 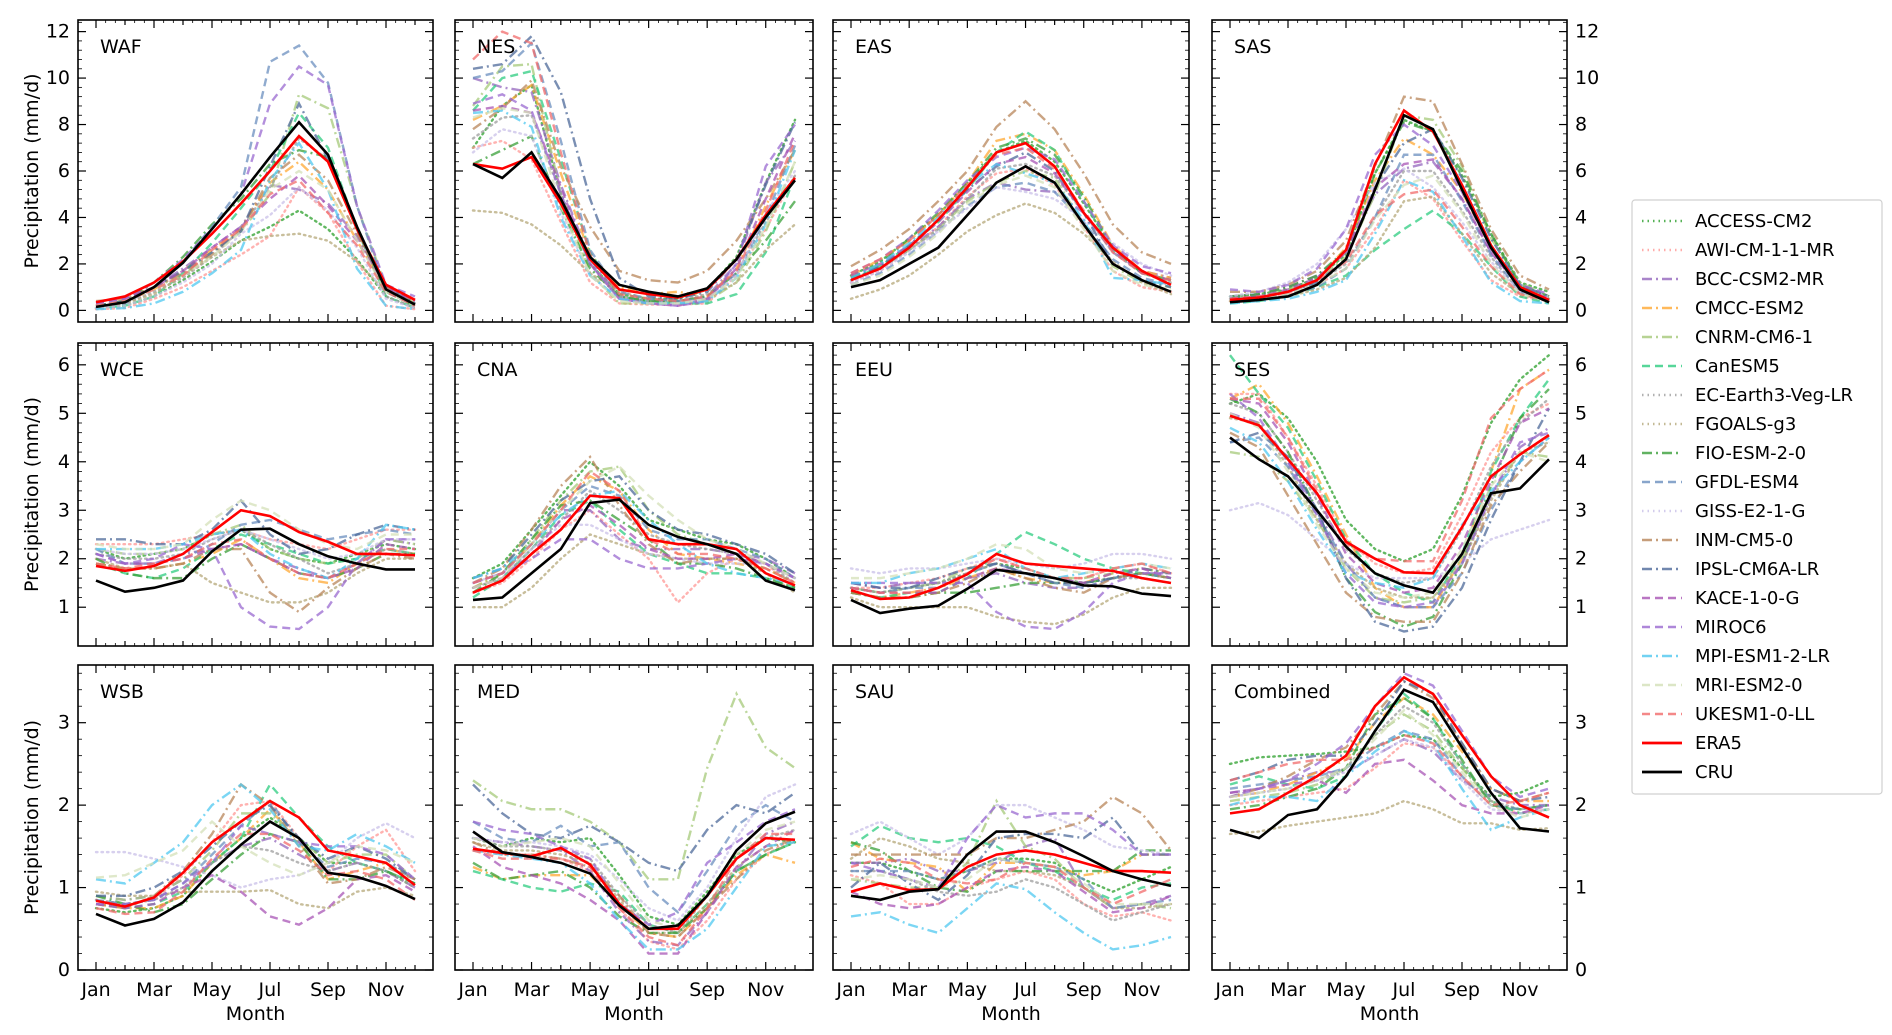 What do you see at coordinates (154, 990) in the screenshot?
I see `x-tick-label: Mar` at bounding box center [154, 990].